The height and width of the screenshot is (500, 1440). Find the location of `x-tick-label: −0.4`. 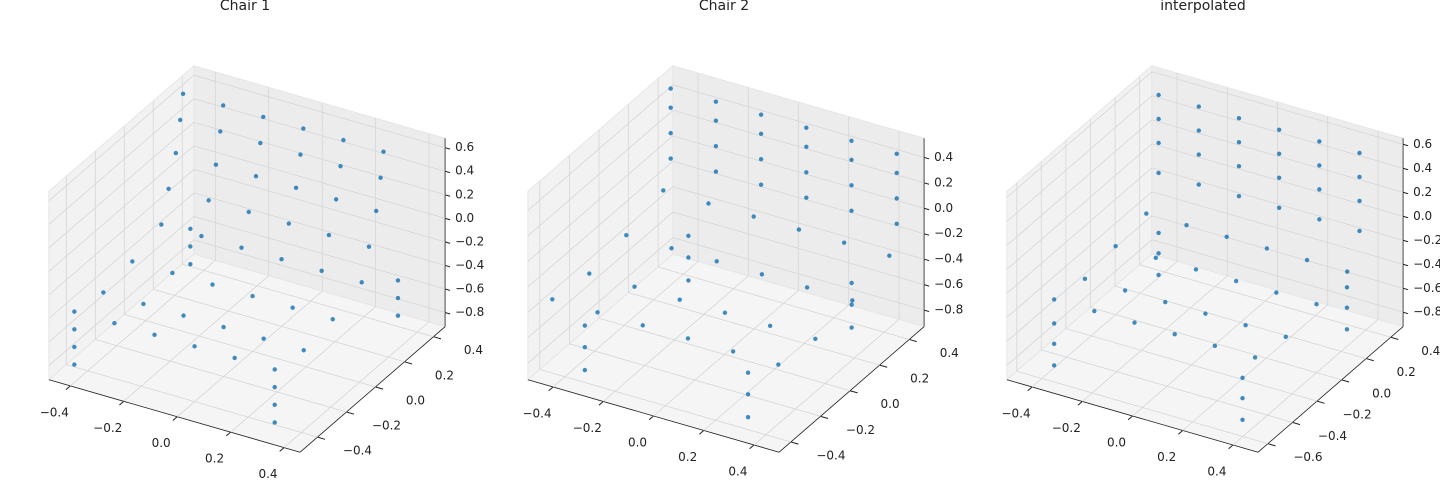

x-tick-label: −0.4 is located at coordinates (1015, 413).